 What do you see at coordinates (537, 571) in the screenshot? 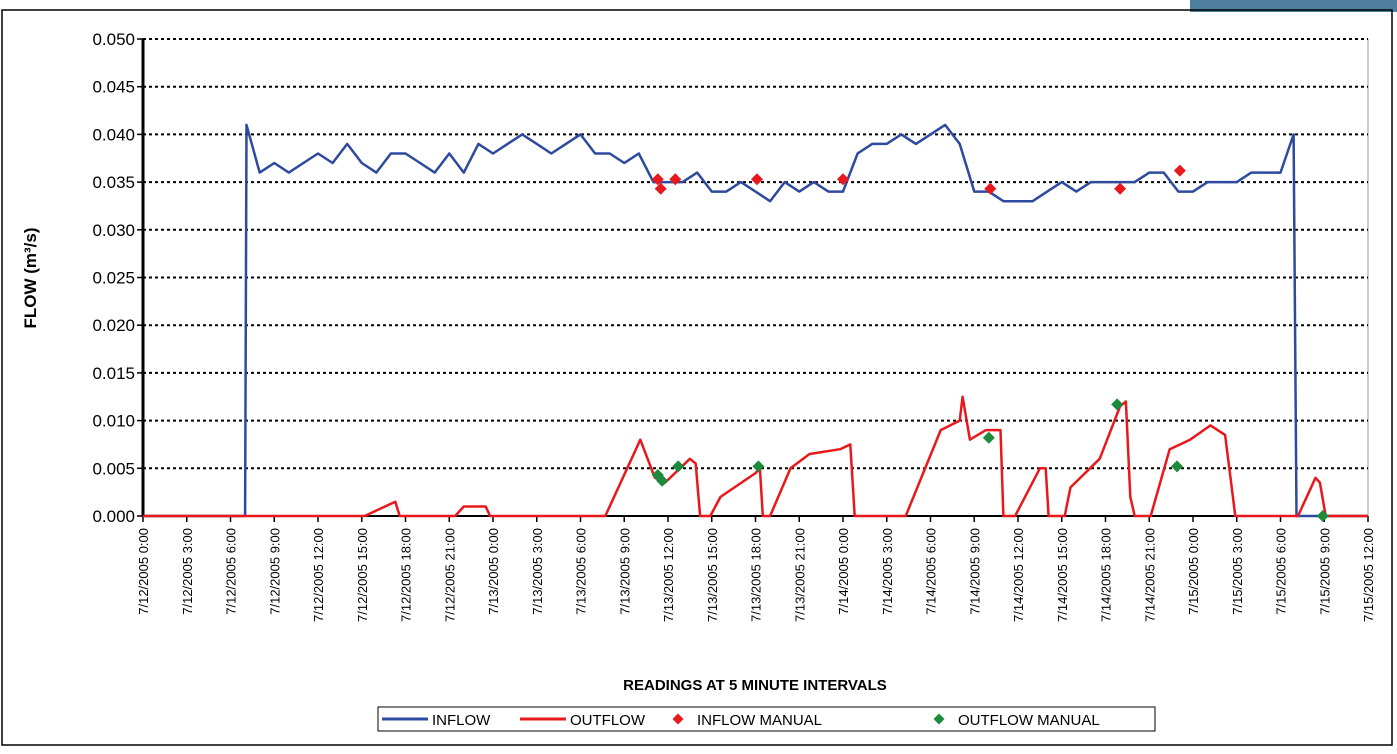
I see `x-tick-label: 7/13/2005 3:00` at bounding box center [537, 571].